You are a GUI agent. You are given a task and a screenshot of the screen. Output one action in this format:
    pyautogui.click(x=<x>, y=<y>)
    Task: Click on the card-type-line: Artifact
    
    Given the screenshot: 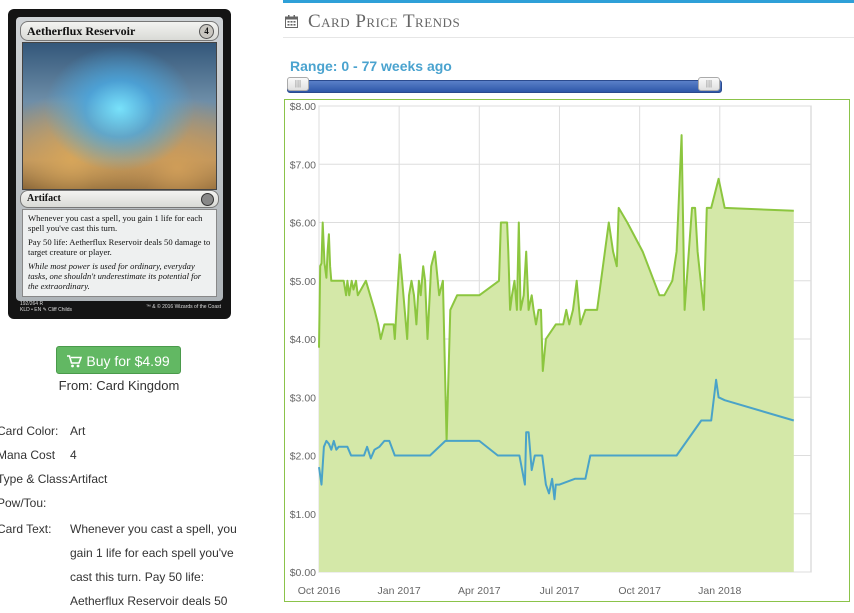 What is the action you would take?
    pyautogui.click(x=44, y=198)
    